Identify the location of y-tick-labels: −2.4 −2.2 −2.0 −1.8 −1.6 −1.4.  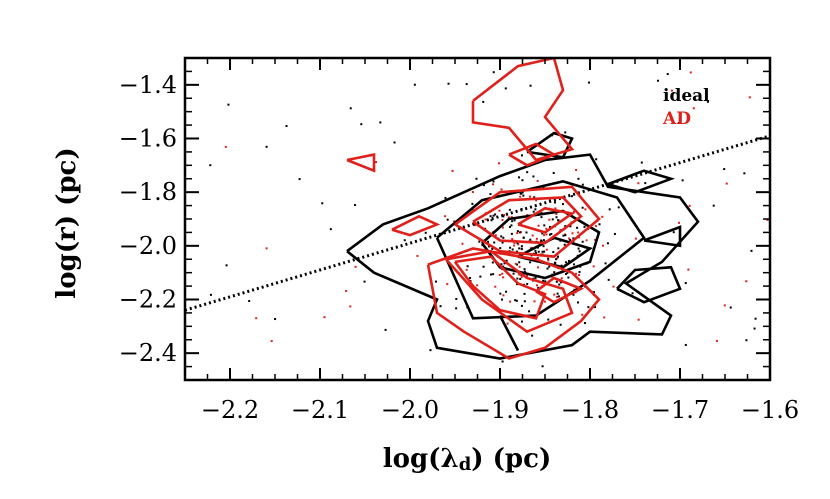
(148, 219).